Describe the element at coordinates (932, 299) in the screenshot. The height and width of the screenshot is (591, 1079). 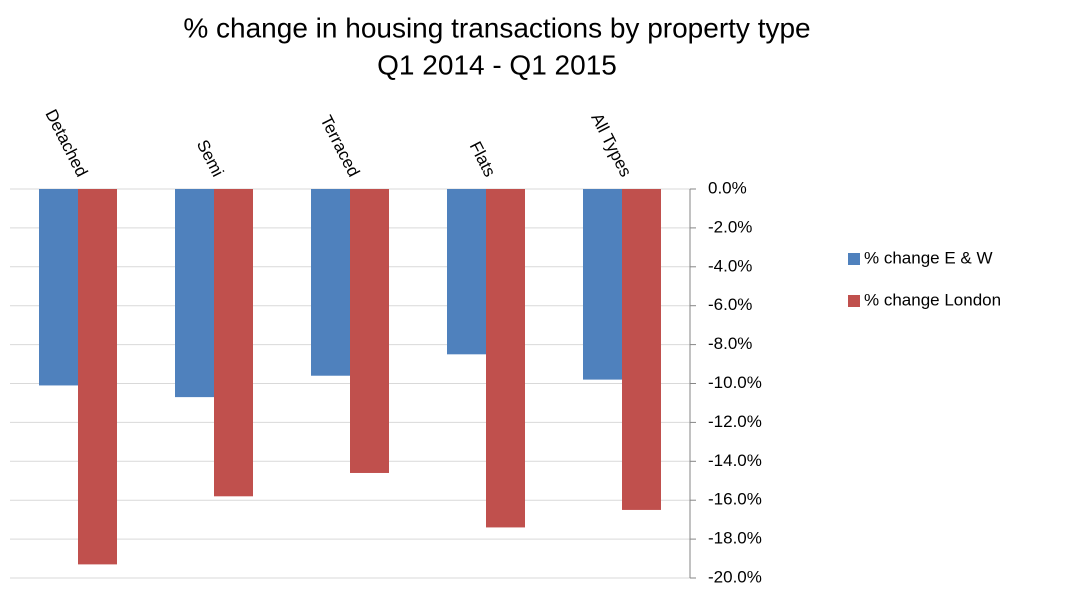
I see `legend-label: % change London` at that location.